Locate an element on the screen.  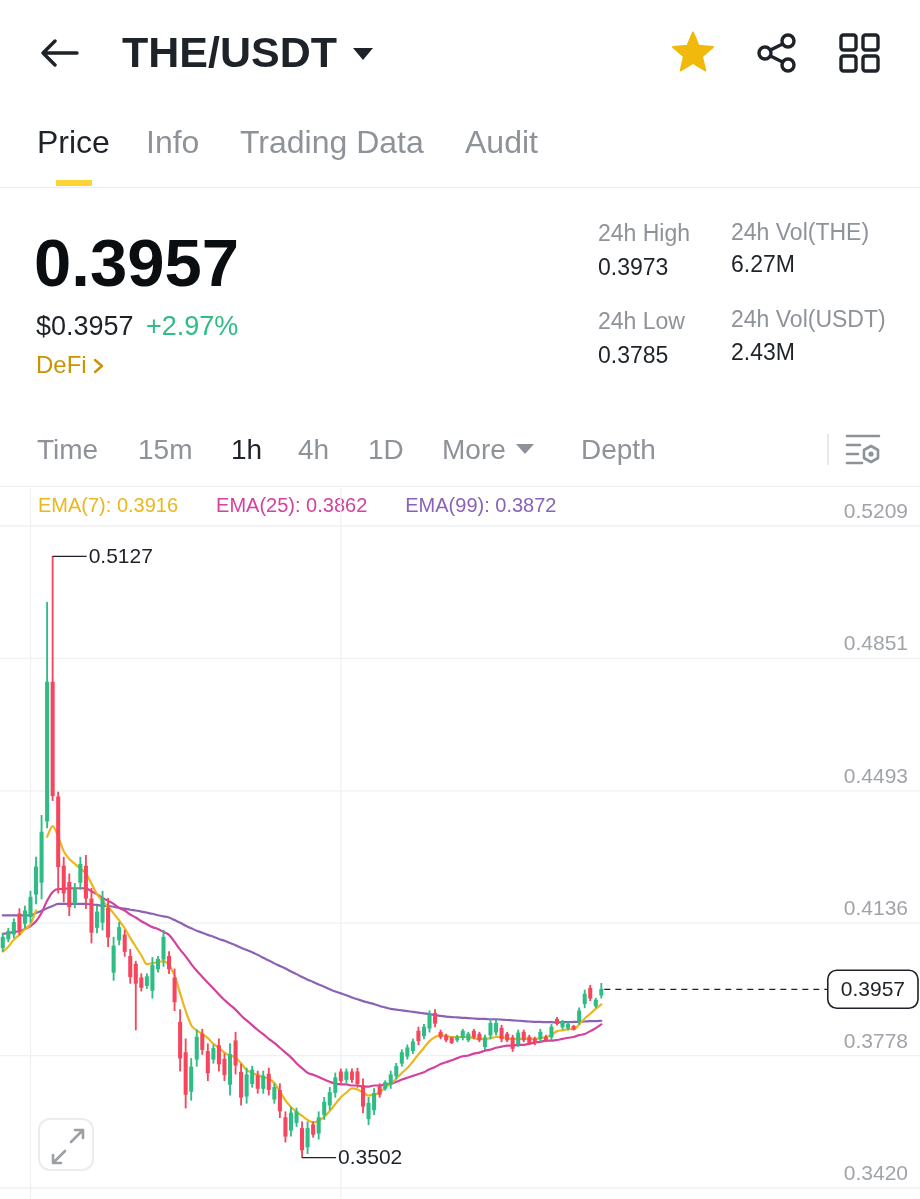
text: 4h is located at coordinates (314, 449).